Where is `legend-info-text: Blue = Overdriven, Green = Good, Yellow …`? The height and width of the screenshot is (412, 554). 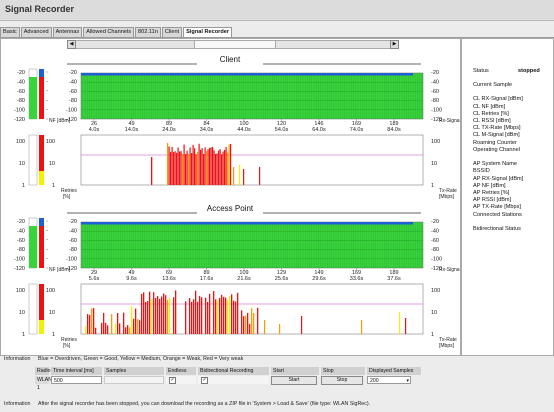 legend-info-text: Blue = Overdriven, Green = Good, Yellow … is located at coordinates (141, 359).